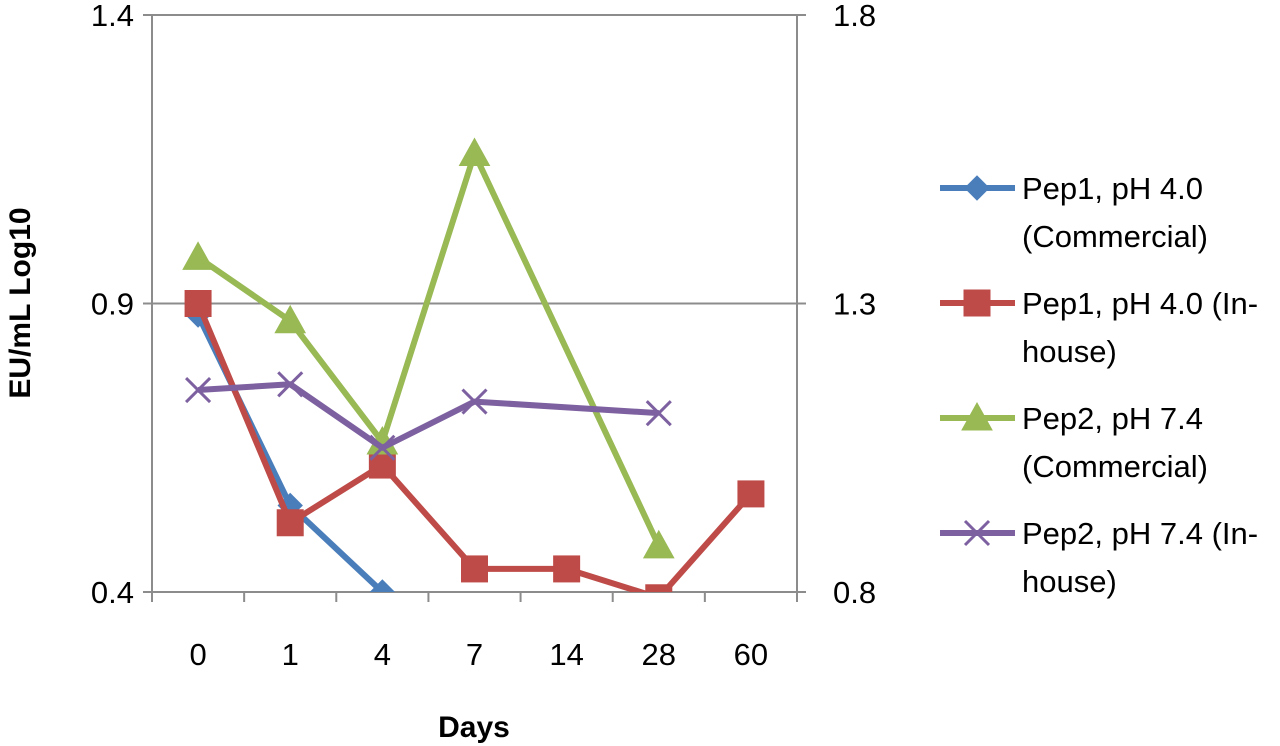 Image resolution: width=1280 pixels, height=746 pixels. What do you see at coordinates (854, 304) in the screenshot?
I see `y2-tick-label: 1.3` at bounding box center [854, 304].